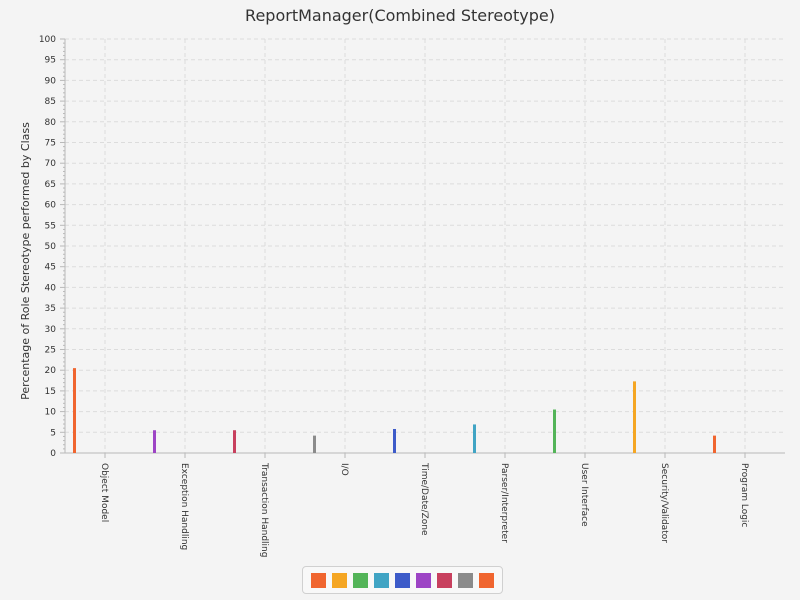  I want to click on y-tick-label: 15, so click(50, 392).